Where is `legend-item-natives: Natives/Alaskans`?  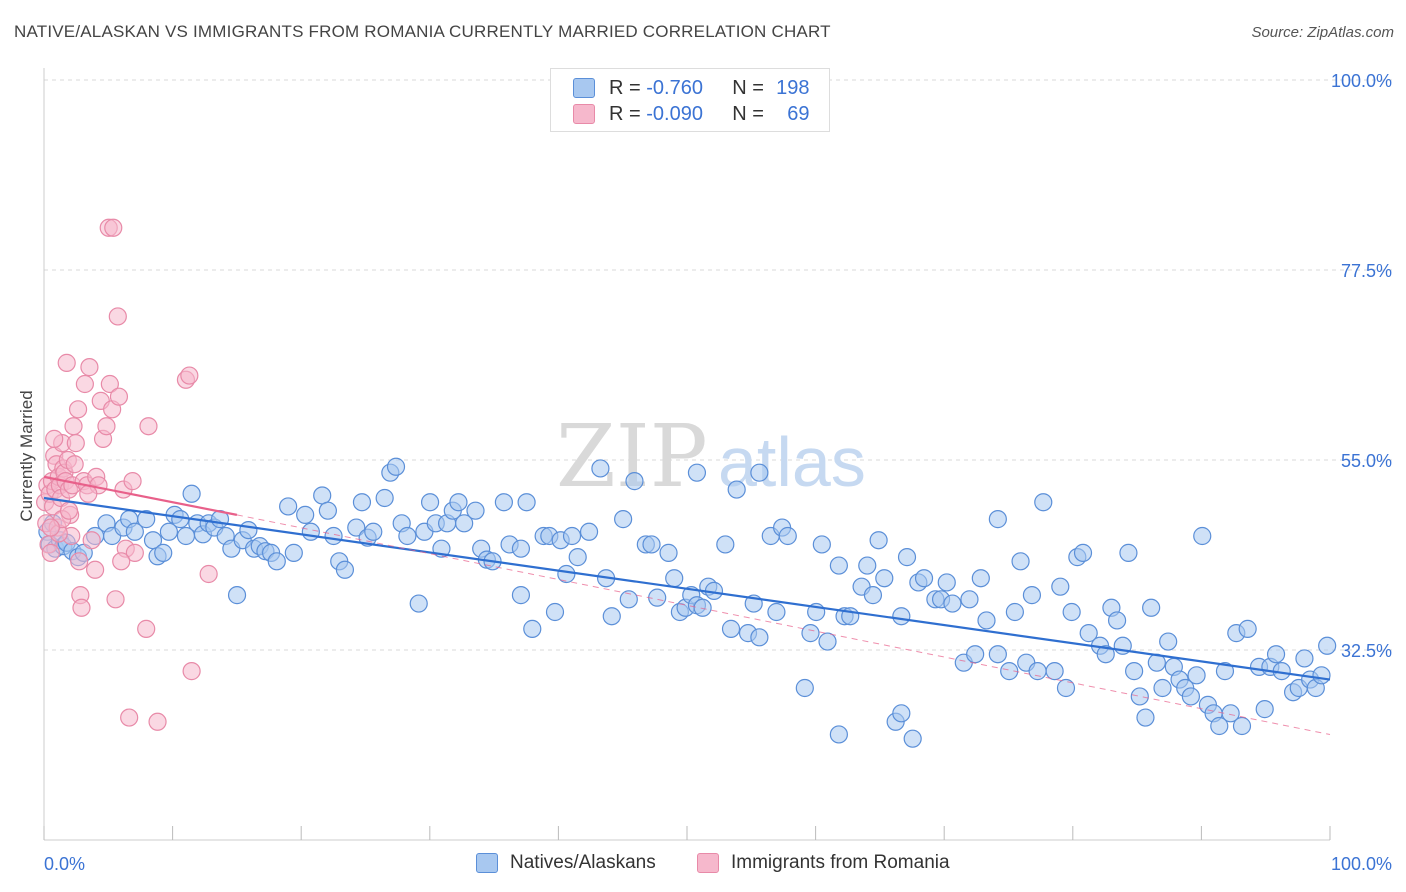
legend-item-natives: Natives/Alaskans is located at coordinates (566, 863).